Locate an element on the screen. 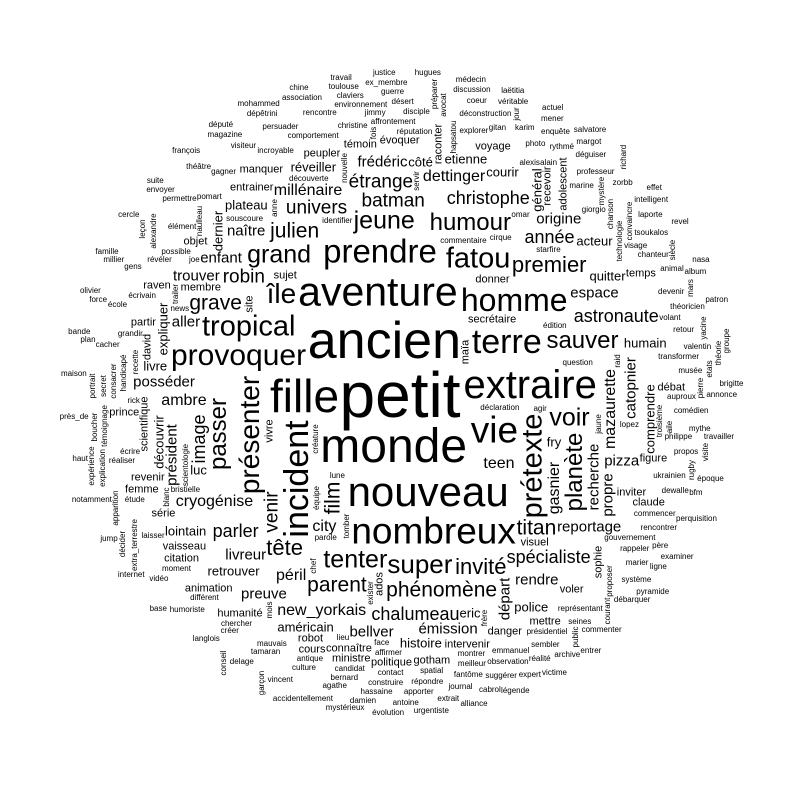 This screenshot has width=800, height=800. word-teen: teen is located at coordinates (499, 464).